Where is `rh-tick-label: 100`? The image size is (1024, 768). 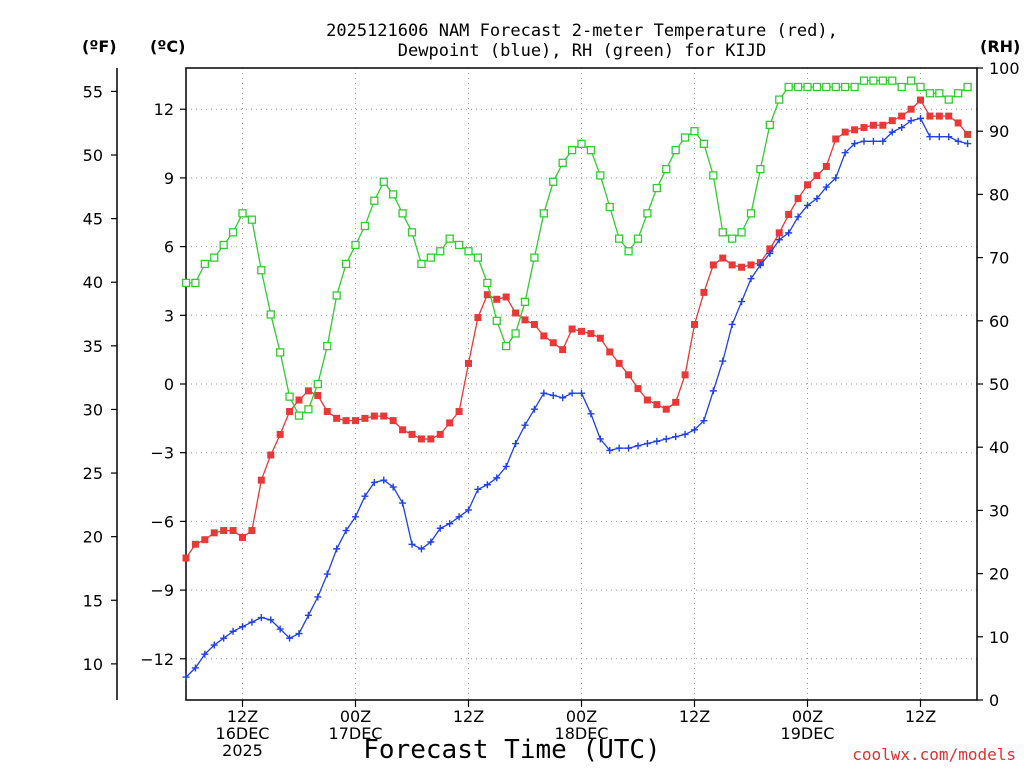 rh-tick-label: 100 is located at coordinates (1004, 68).